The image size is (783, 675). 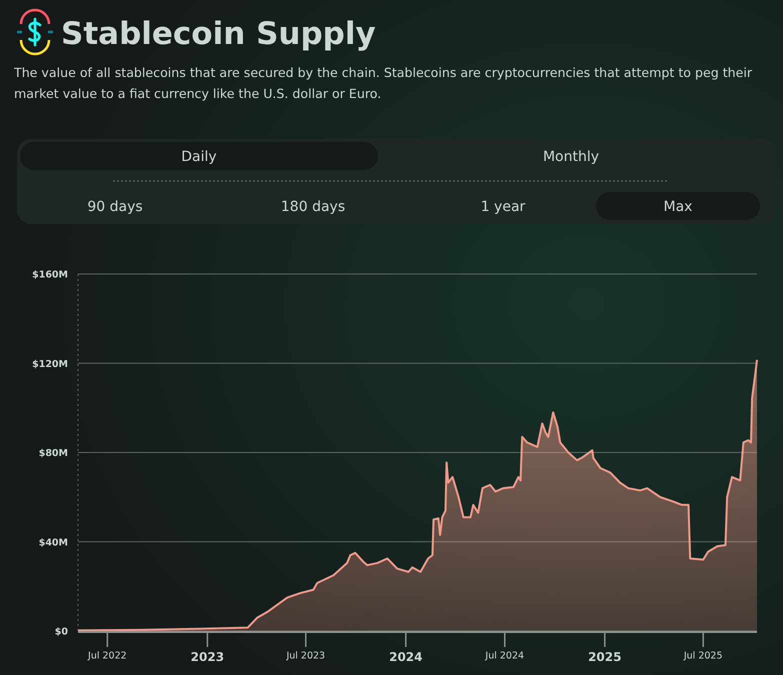 What do you see at coordinates (702, 656) in the screenshot?
I see `x-tick-label: Jul 2025` at bounding box center [702, 656].